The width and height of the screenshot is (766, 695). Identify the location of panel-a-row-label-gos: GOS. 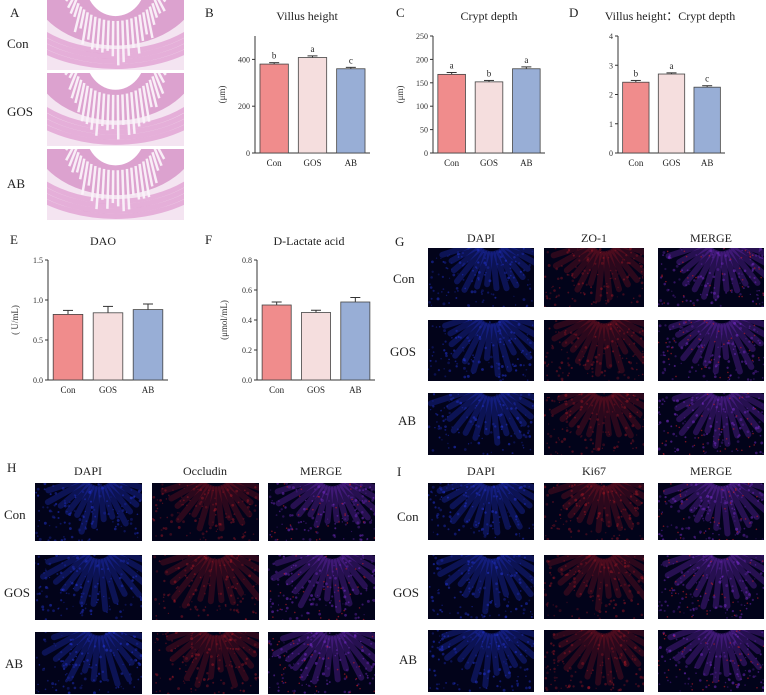
(20, 111).